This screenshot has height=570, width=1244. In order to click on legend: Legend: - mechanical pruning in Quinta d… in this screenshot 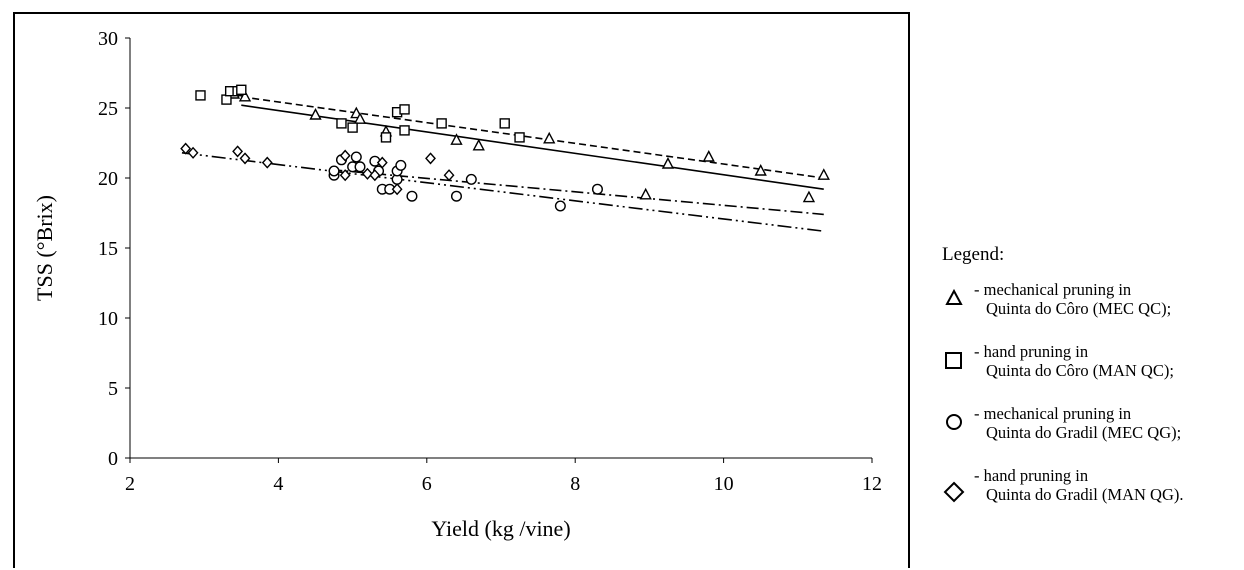, I will do `click(1092, 386)`.